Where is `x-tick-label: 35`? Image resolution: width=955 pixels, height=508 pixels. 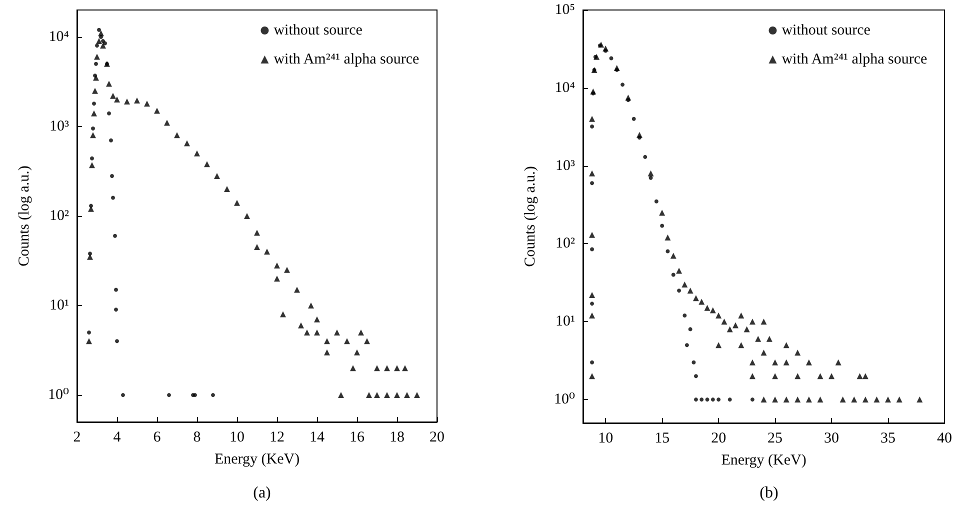 x-tick-label: 35 is located at coordinates (888, 438).